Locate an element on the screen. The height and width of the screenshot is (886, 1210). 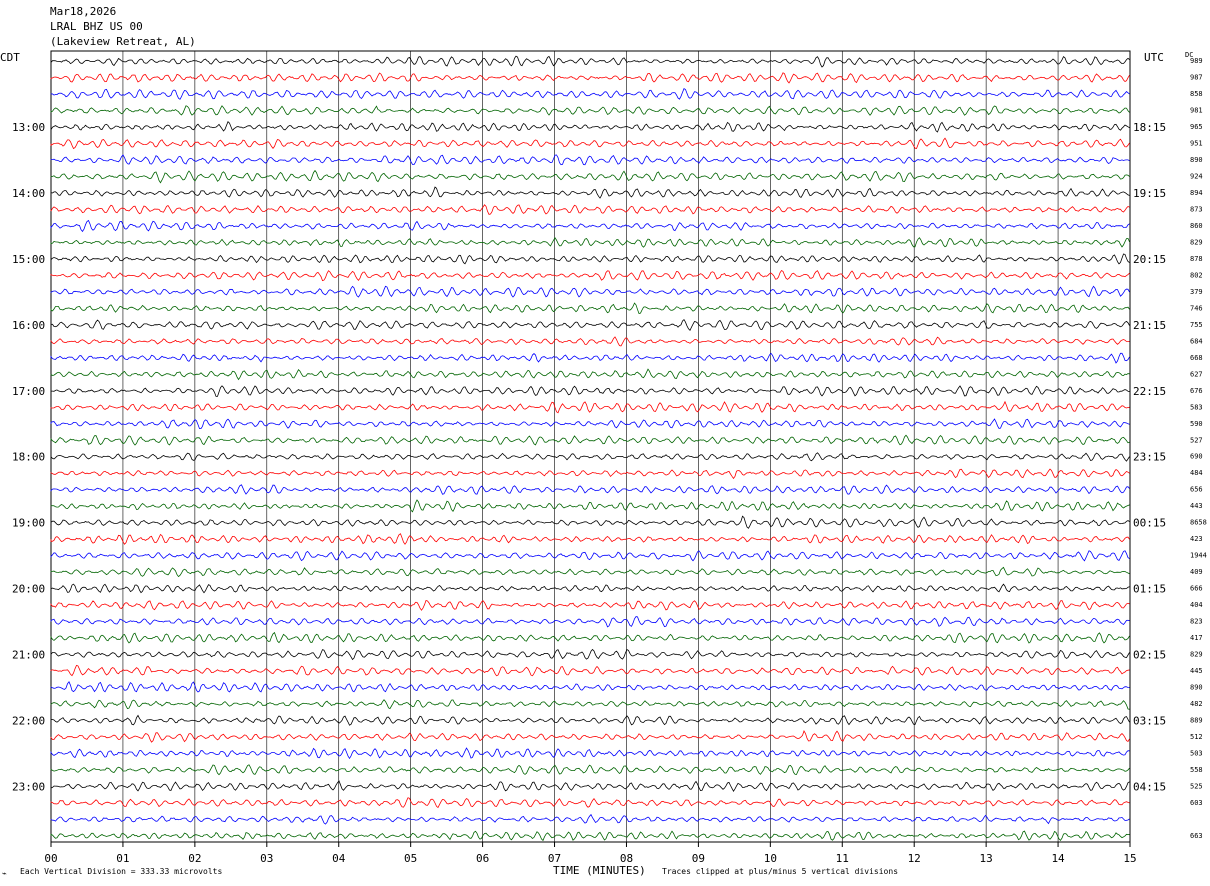
x-tick-label: 09 is located at coordinates (698, 858).